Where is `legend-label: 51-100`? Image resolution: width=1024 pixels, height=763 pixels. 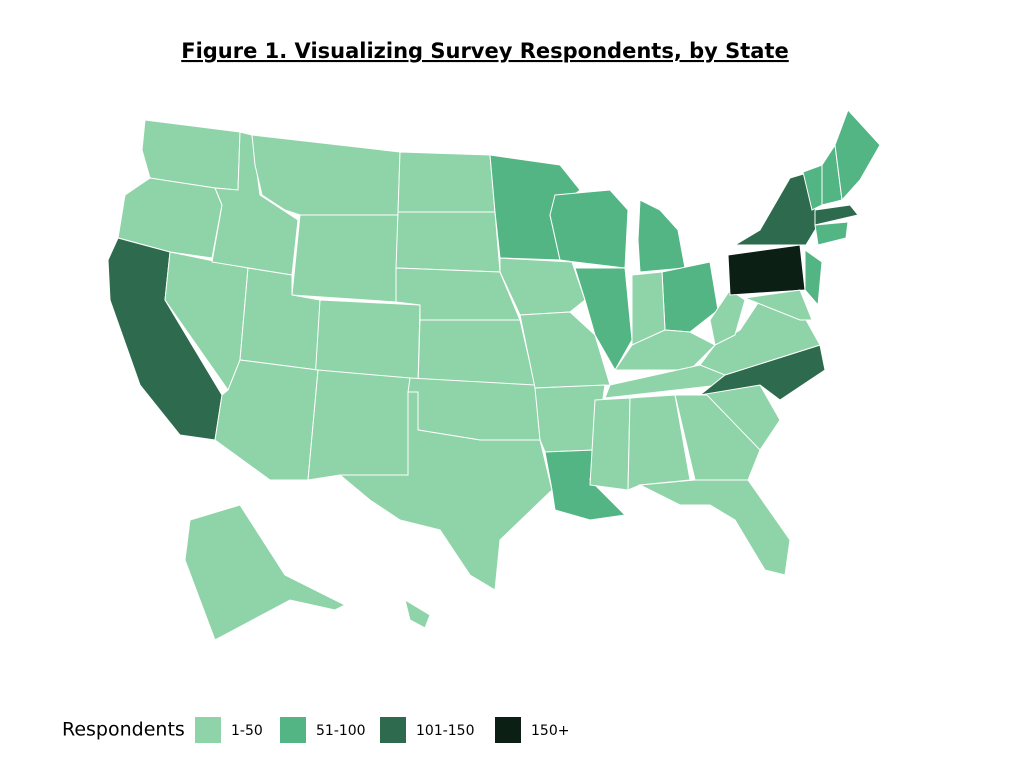
legend-label: 51-100 is located at coordinates (341, 731).